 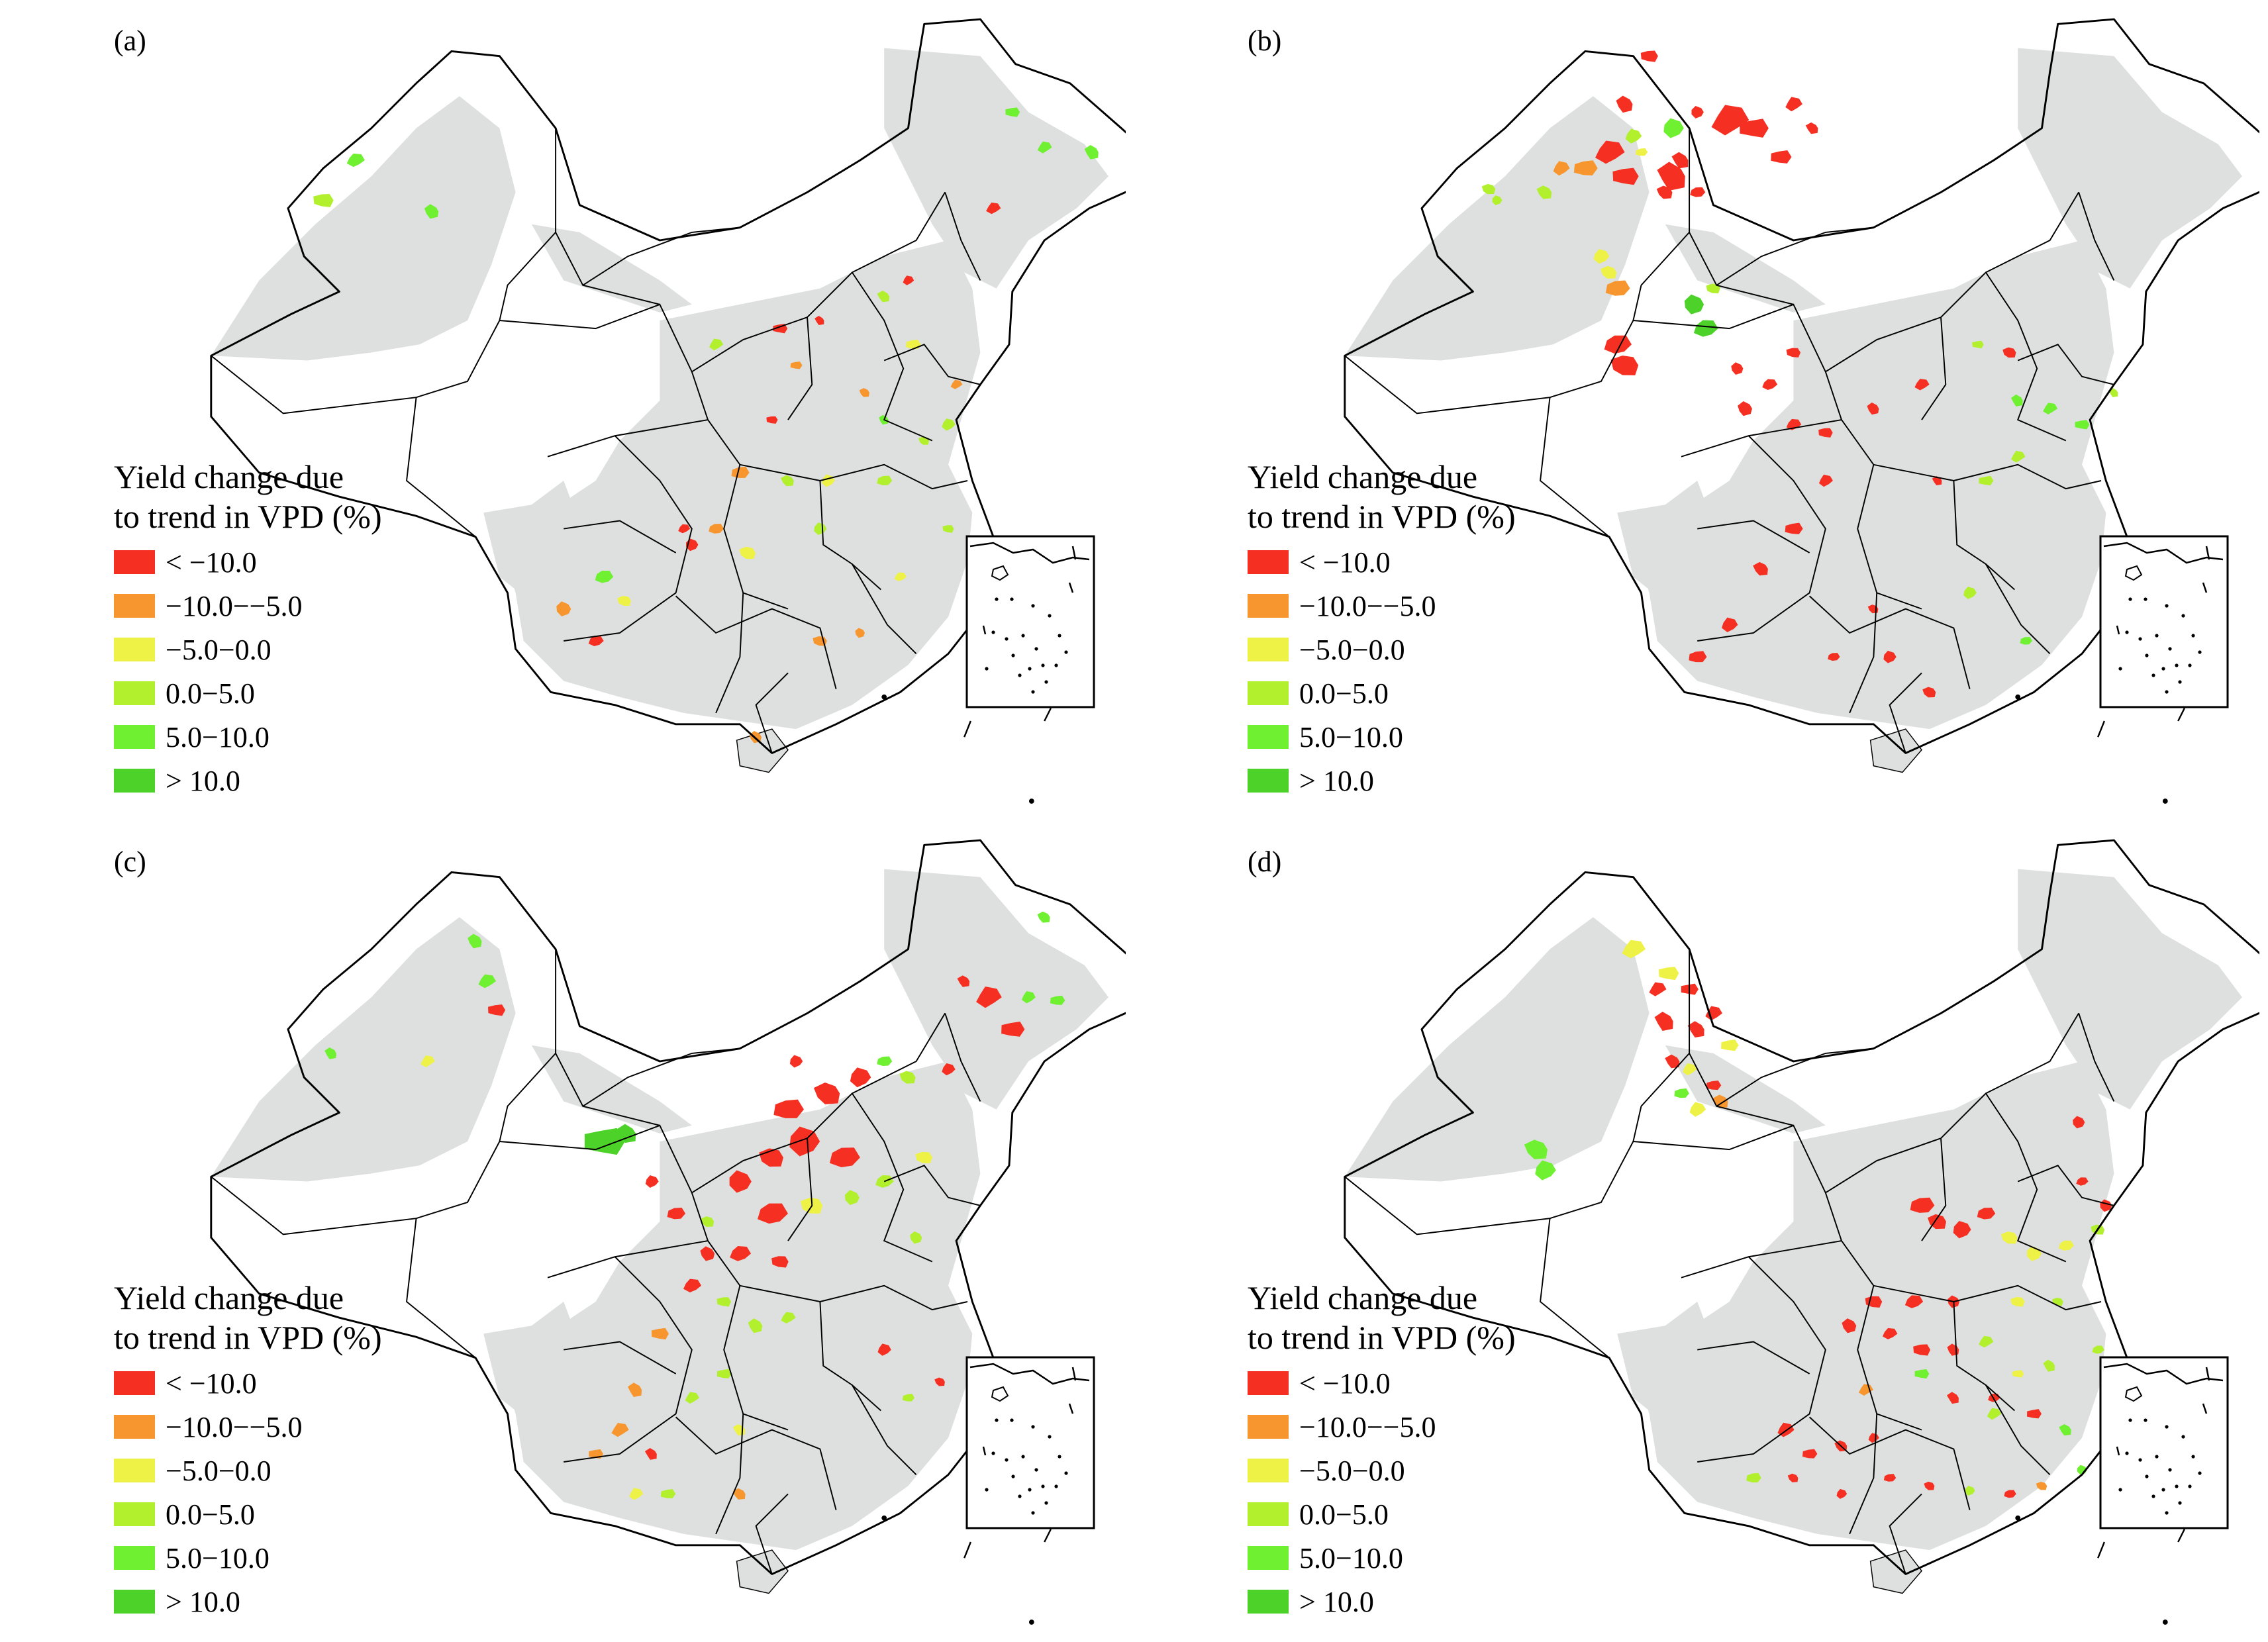 What do you see at coordinates (248, 1602) in the screenshot?
I see `legend-item: > 10.0` at bounding box center [248, 1602].